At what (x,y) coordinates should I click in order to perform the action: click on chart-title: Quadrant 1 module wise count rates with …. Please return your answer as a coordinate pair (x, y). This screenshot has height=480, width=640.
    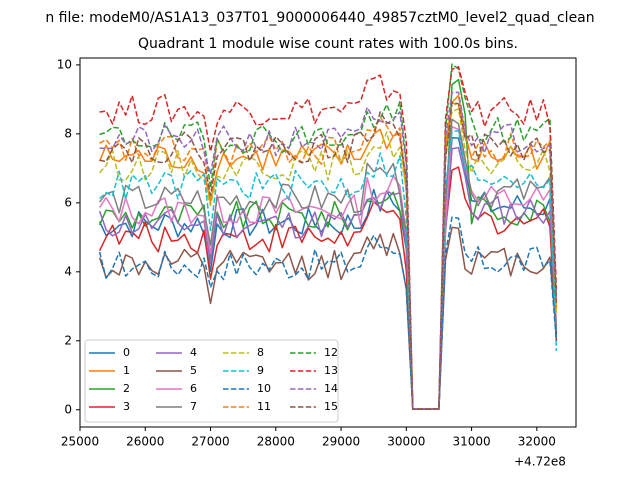
    Looking at the image, I should click on (328, 44).